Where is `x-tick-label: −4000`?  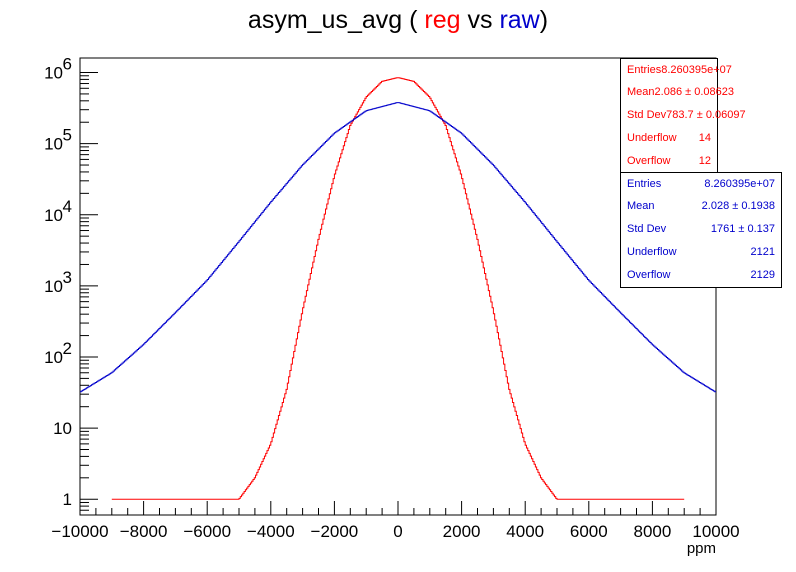
x-tick-label: −4000 is located at coordinates (271, 531).